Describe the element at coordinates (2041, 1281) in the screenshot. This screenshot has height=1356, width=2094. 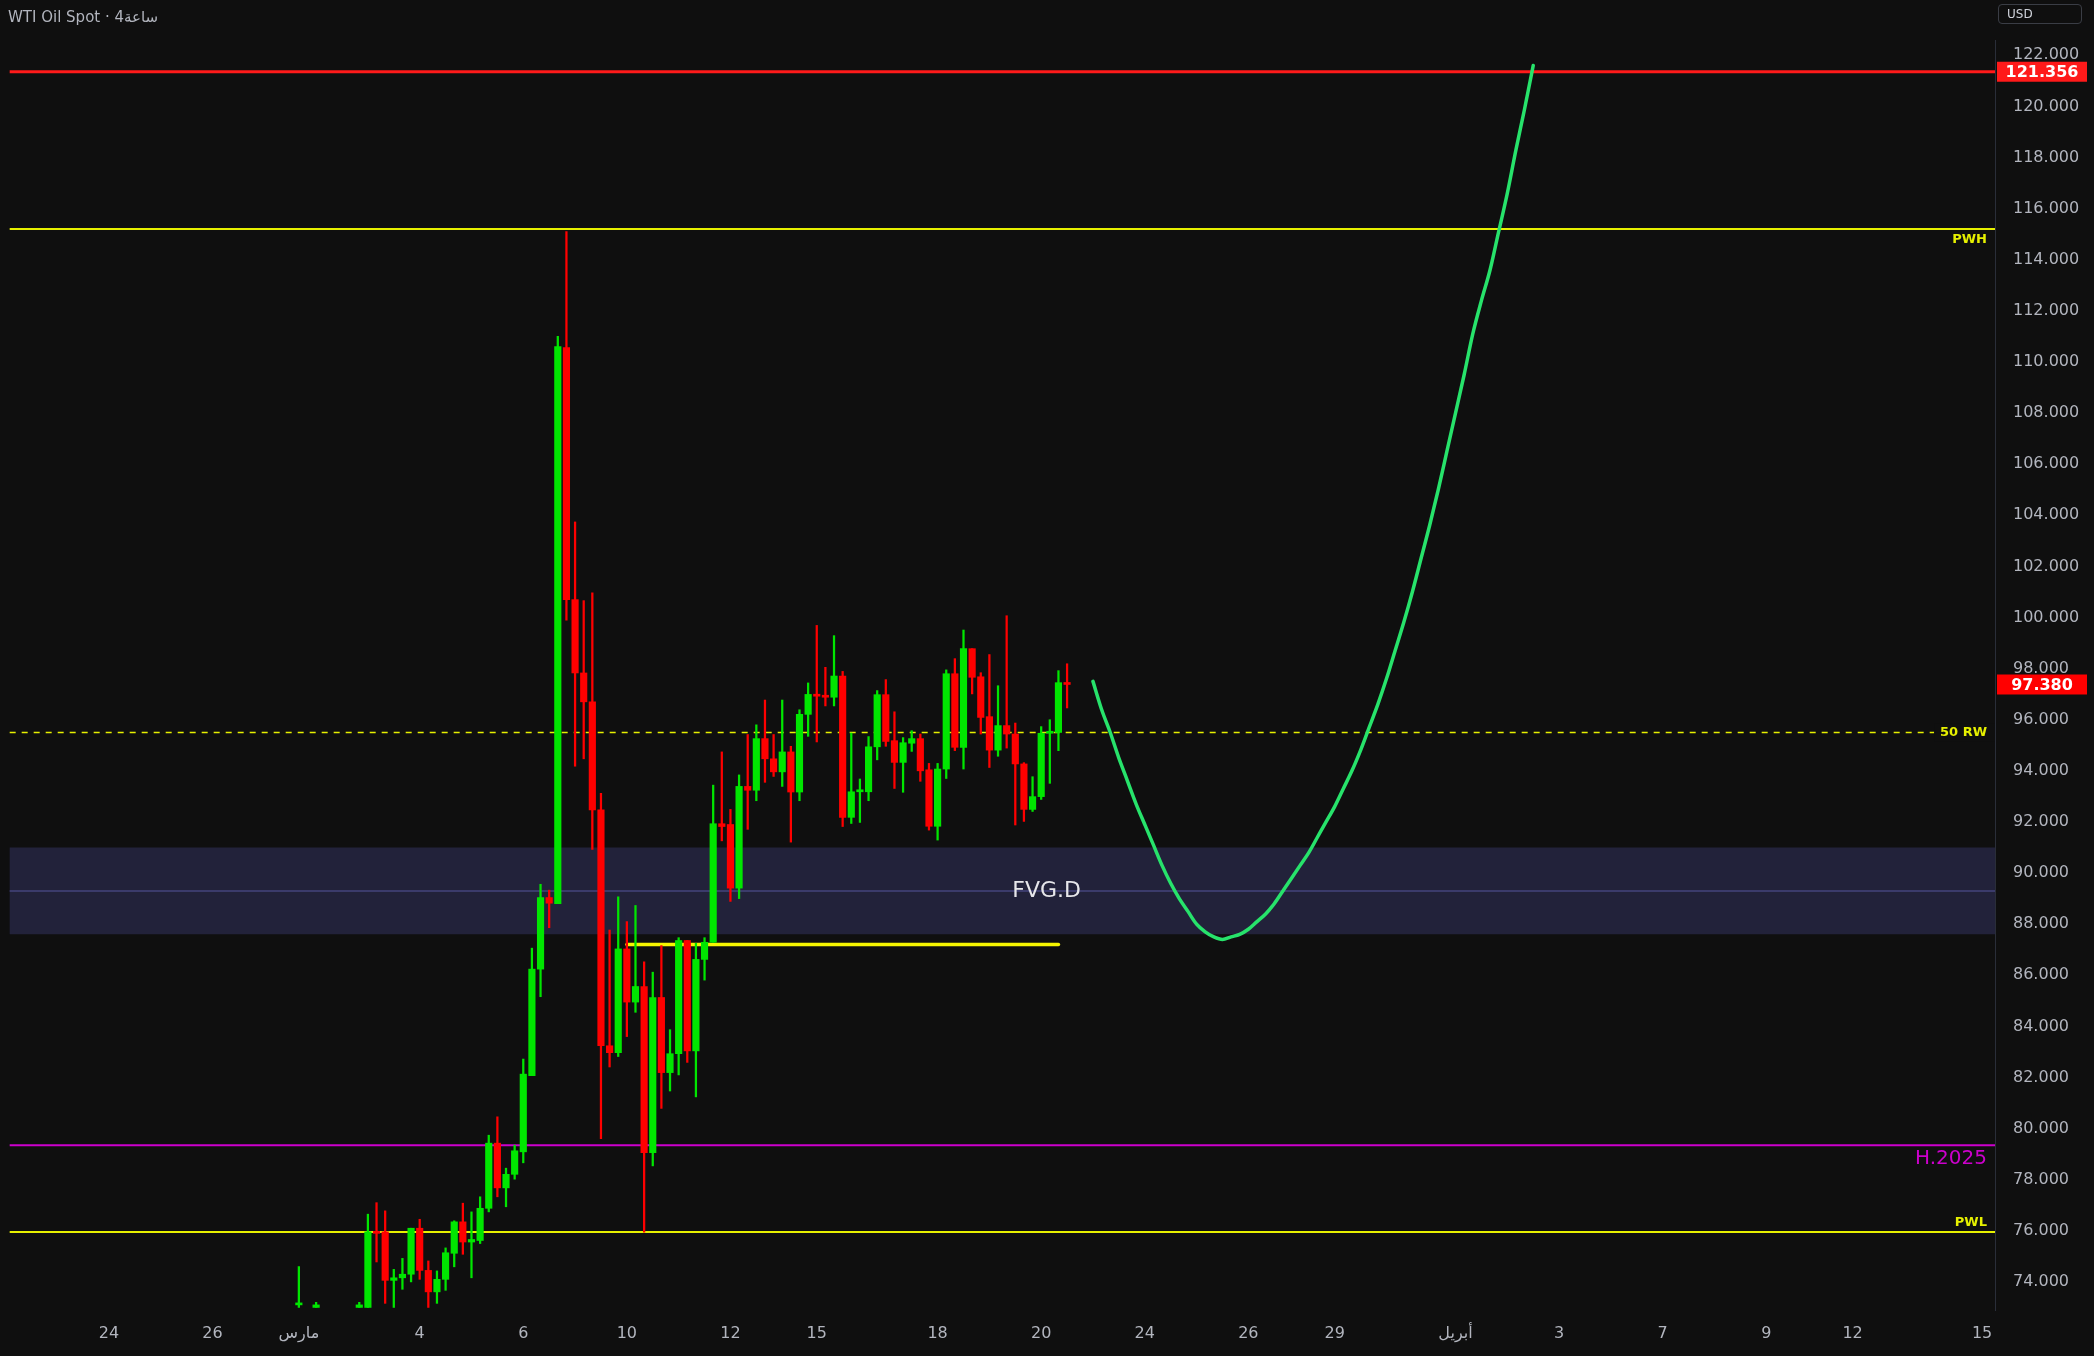
I see `y-tick-label: 74.000` at that location.